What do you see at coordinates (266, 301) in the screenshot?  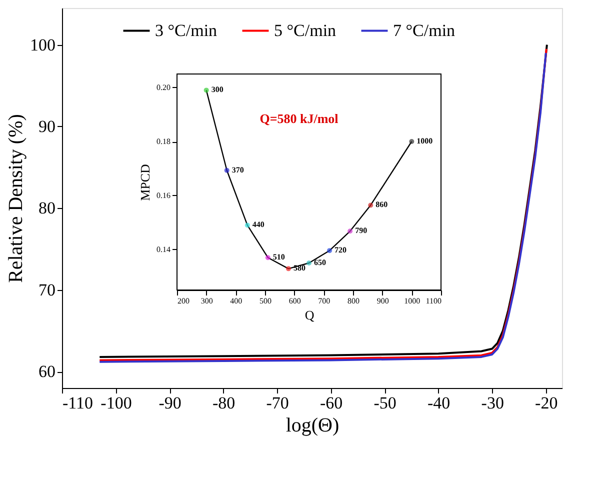 I see `x-tick-label: 500` at bounding box center [266, 301].